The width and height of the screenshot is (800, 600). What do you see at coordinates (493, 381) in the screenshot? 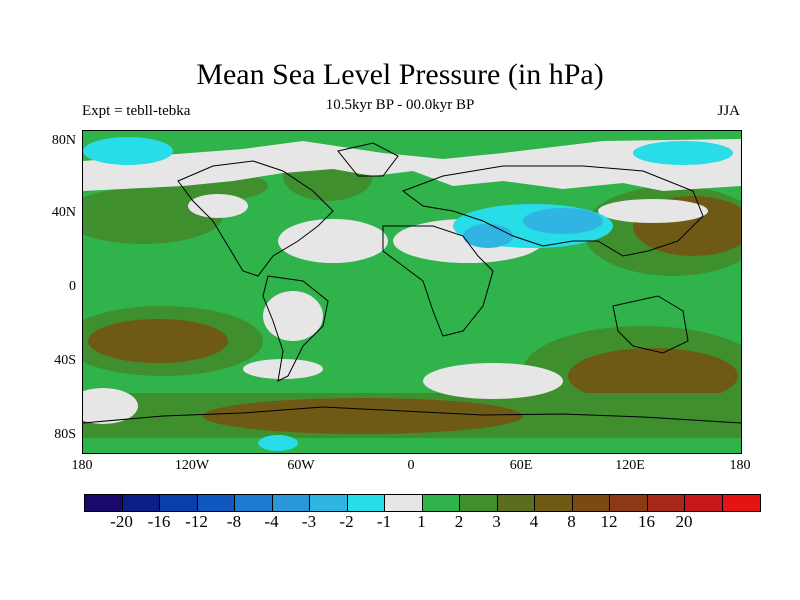
I see `region-satlantic-gray` at bounding box center [493, 381].